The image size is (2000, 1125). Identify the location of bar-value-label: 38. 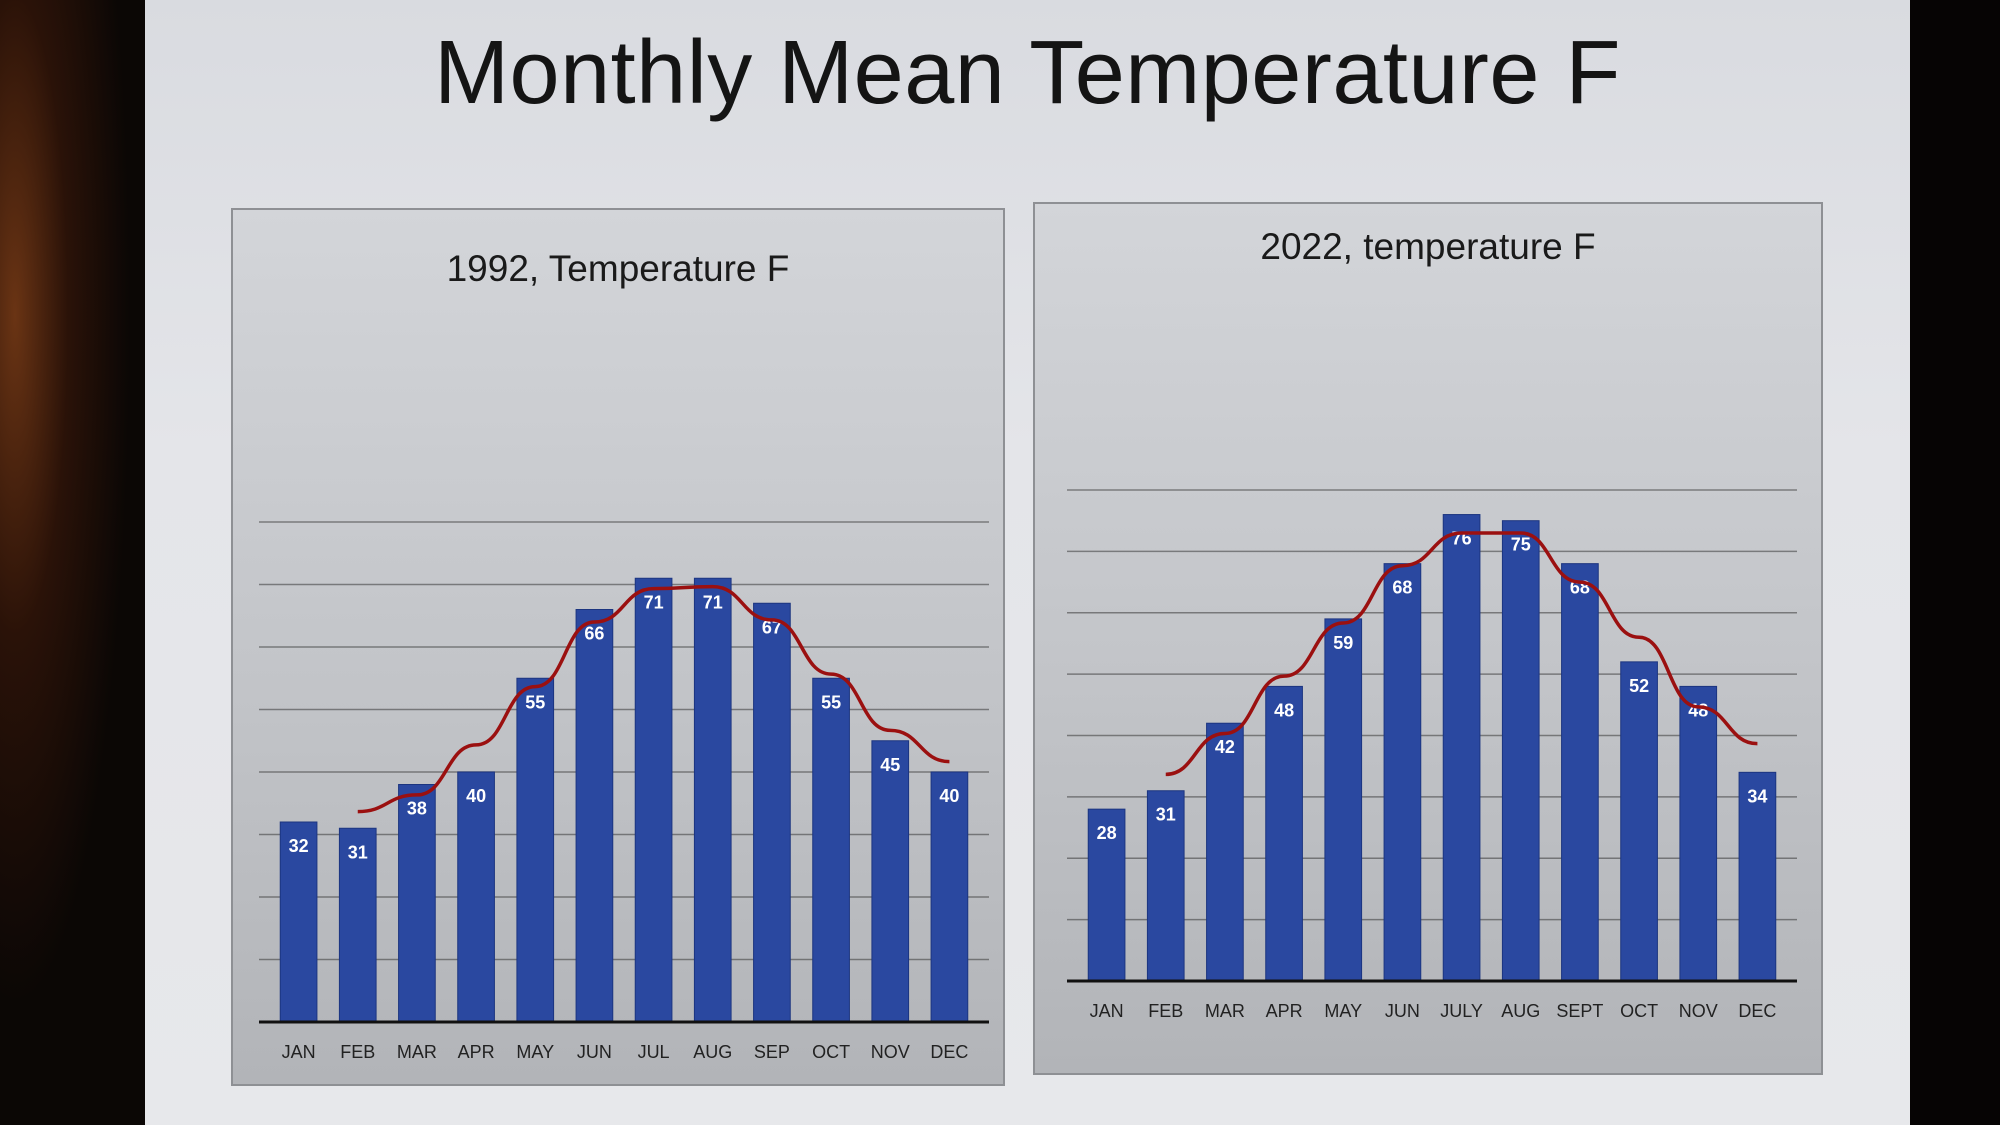
(417, 809).